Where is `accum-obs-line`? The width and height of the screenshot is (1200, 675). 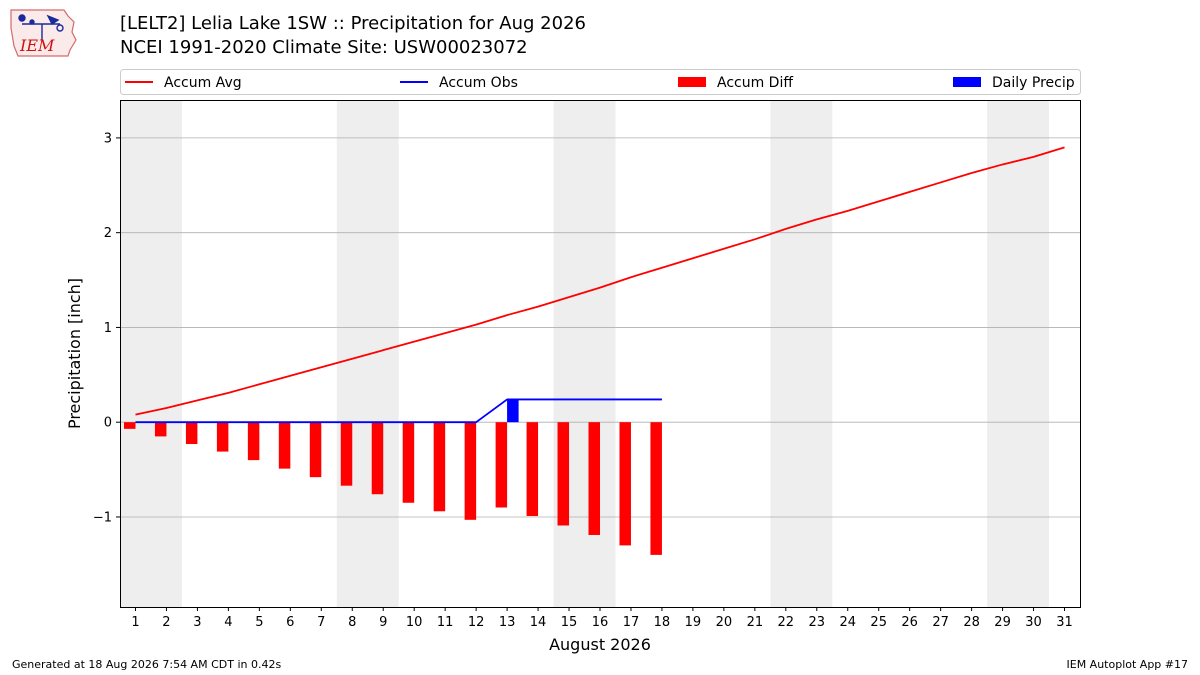
accum-obs-line is located at coordinates (398, 411).